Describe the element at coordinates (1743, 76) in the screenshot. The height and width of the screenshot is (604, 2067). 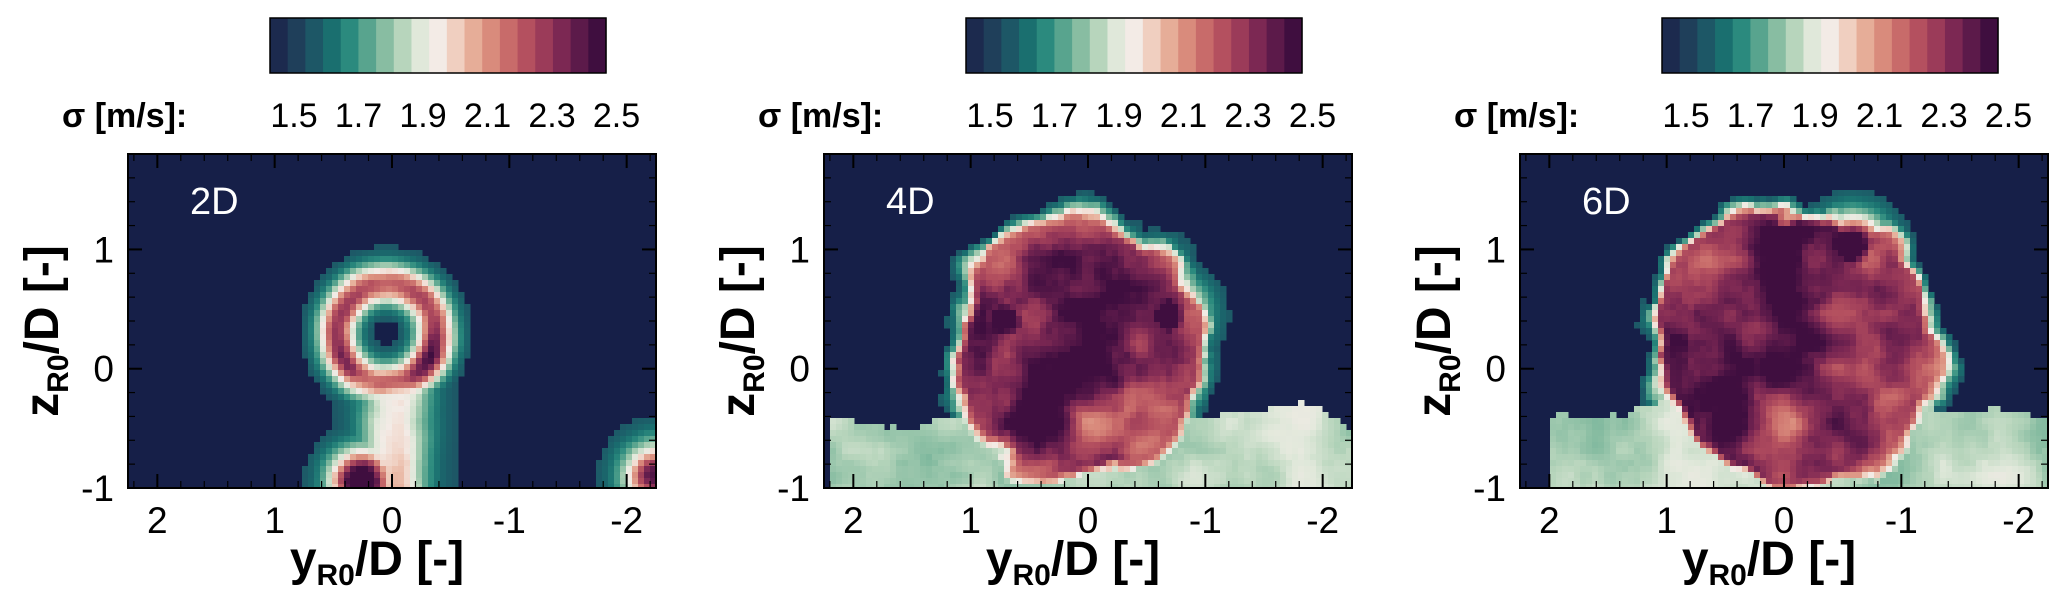
I see `colorbar: σ [m/s]: 1.5 1.7 1.9 2.1 2.3 2.5` at that location.